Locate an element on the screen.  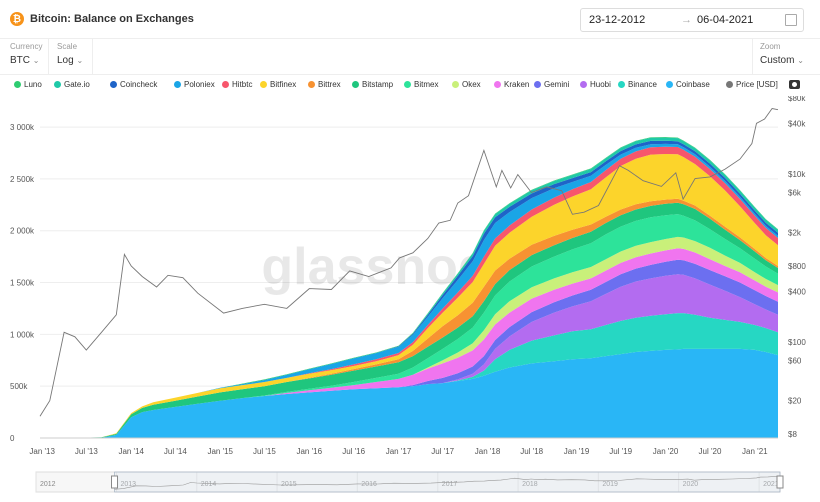
title-wrap: ₿ Bitcoin: Balance on Exchanges is located at coordinates (102, 19).